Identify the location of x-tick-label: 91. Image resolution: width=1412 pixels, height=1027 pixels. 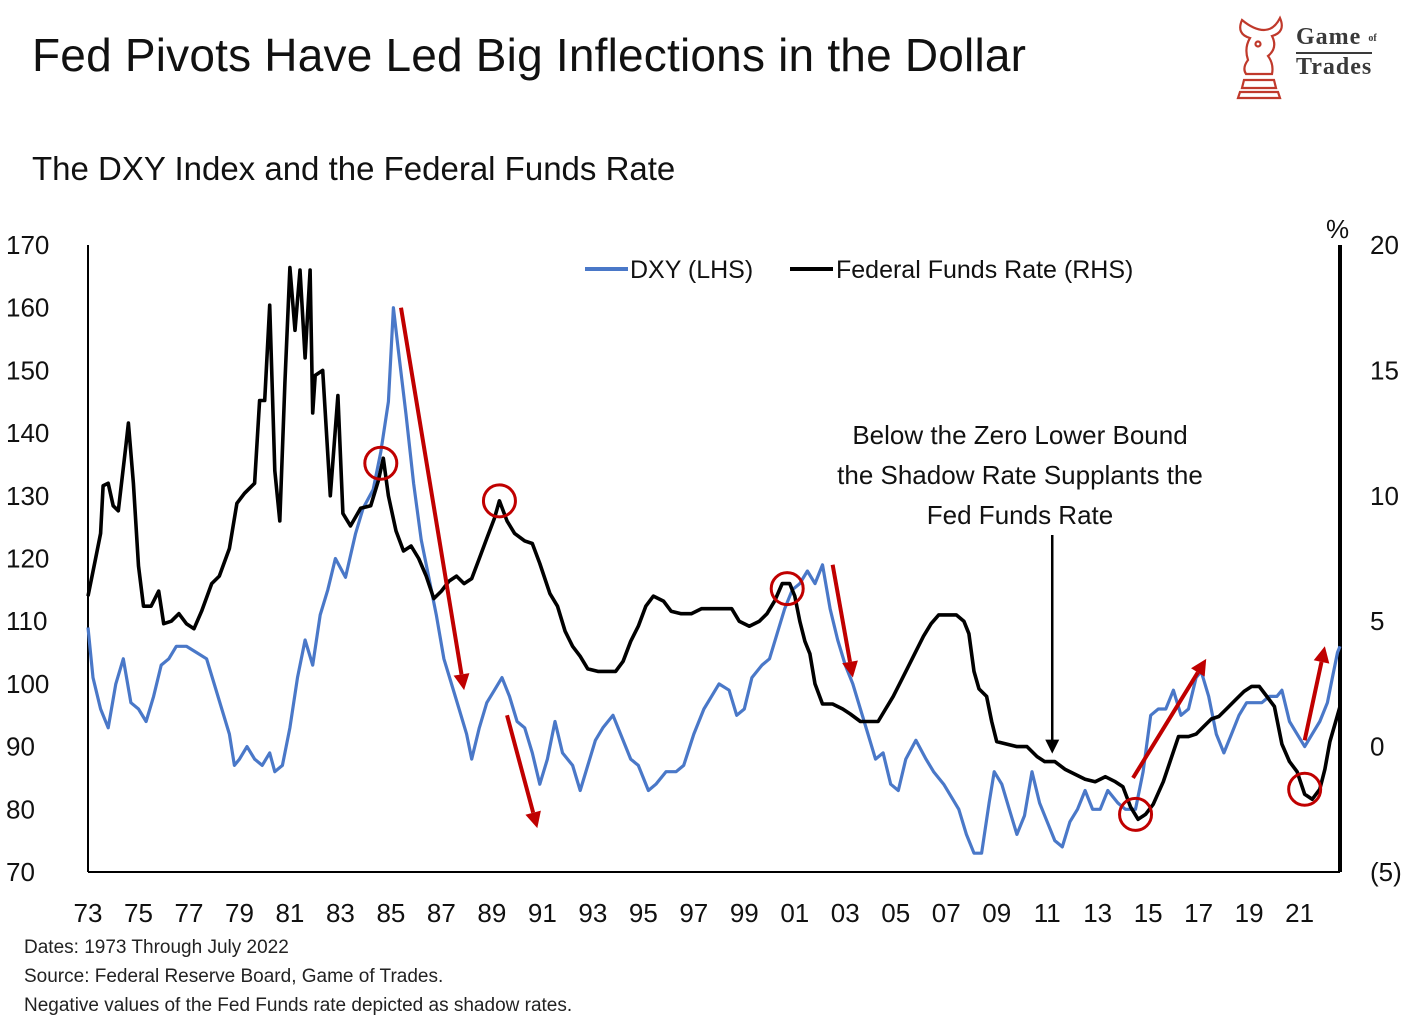
(542, 913).